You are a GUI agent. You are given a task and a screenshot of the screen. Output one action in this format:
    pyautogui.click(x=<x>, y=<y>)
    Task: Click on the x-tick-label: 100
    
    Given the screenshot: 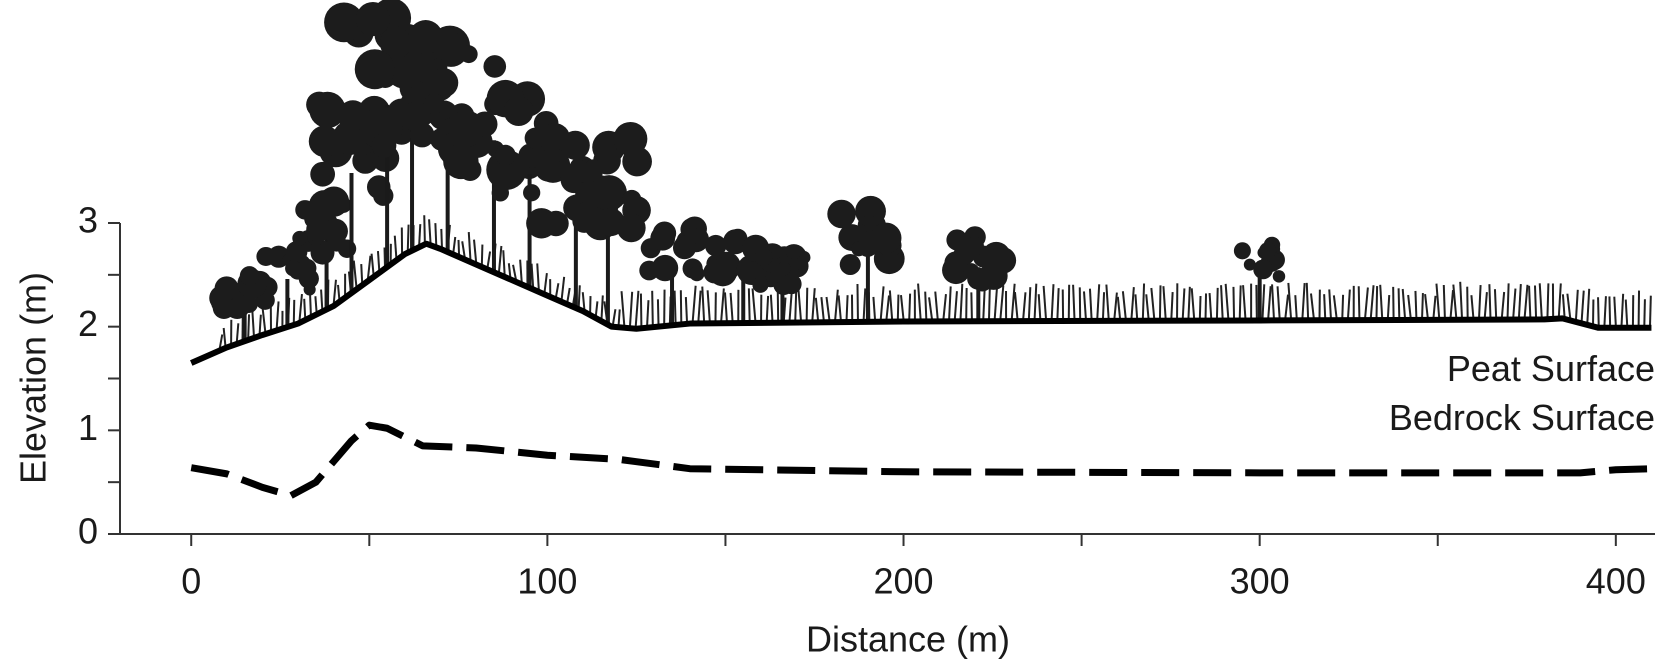 What is the action you would take?
    pyautogui.click(x=547, y=581)
    